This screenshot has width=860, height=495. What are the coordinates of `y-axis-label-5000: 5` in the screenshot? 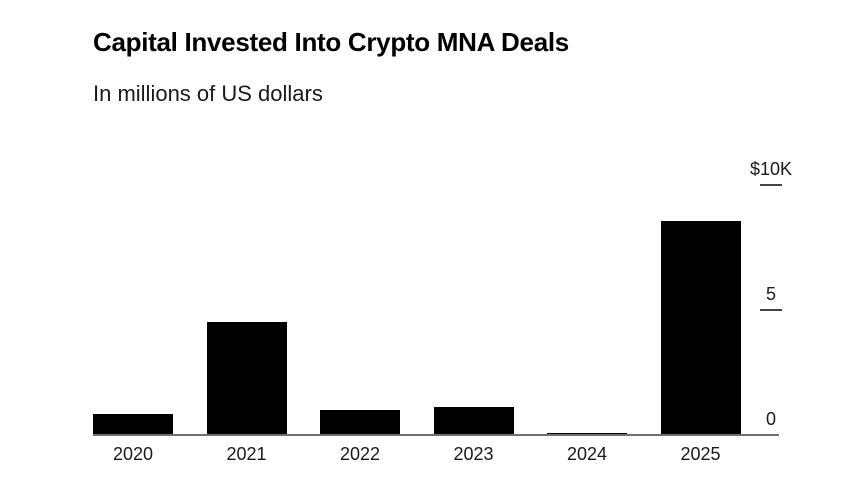 It's located at (771, 294).